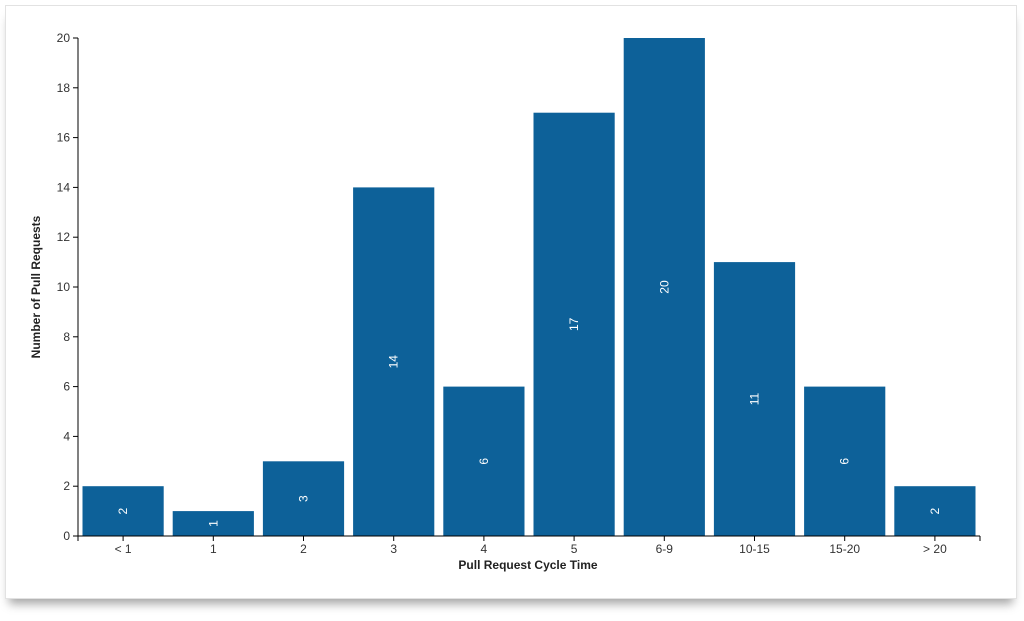 This screenshot has height=621, width=1024. Describe the element at coordinates (66, 387) in the screenshot. I see `y-tick-label: 6` at that location.